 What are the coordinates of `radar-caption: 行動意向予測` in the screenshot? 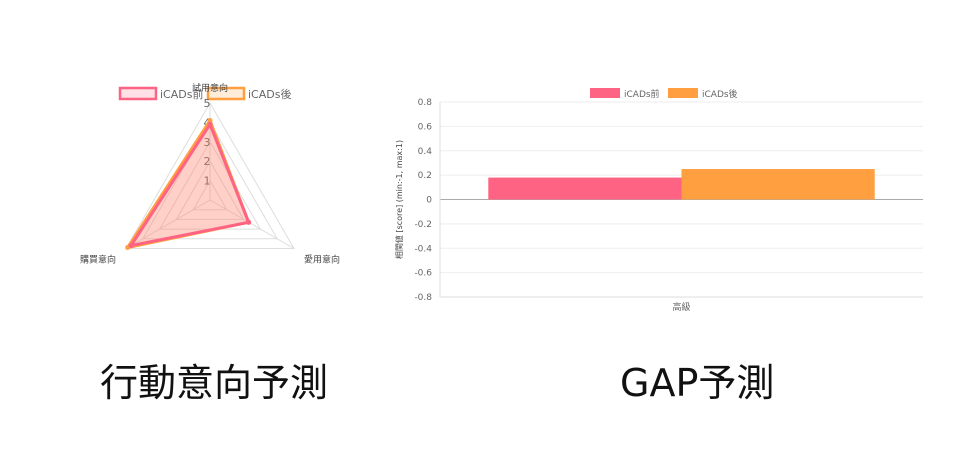 It's located at (214, 383).